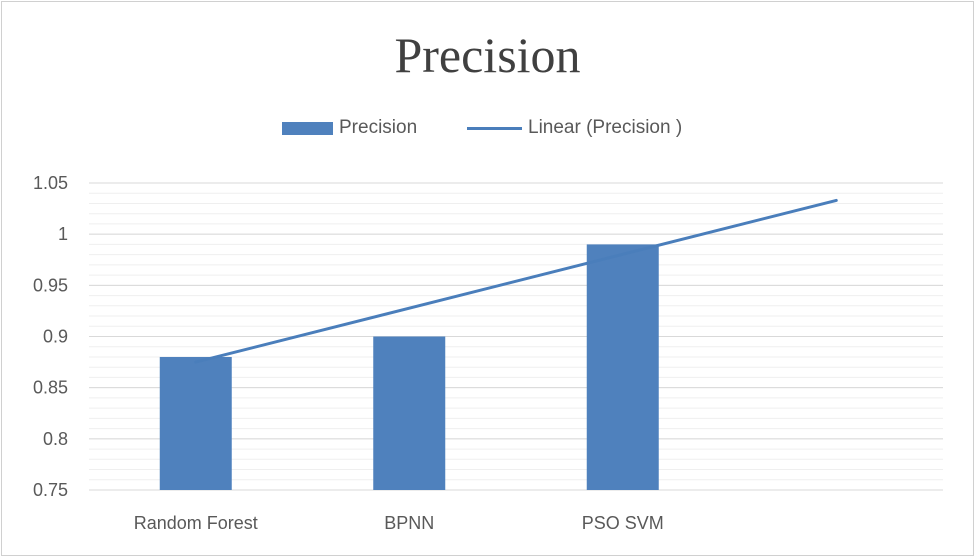  I want to click on legend-label-linear: Linear (Precision ), so click(605, 127).